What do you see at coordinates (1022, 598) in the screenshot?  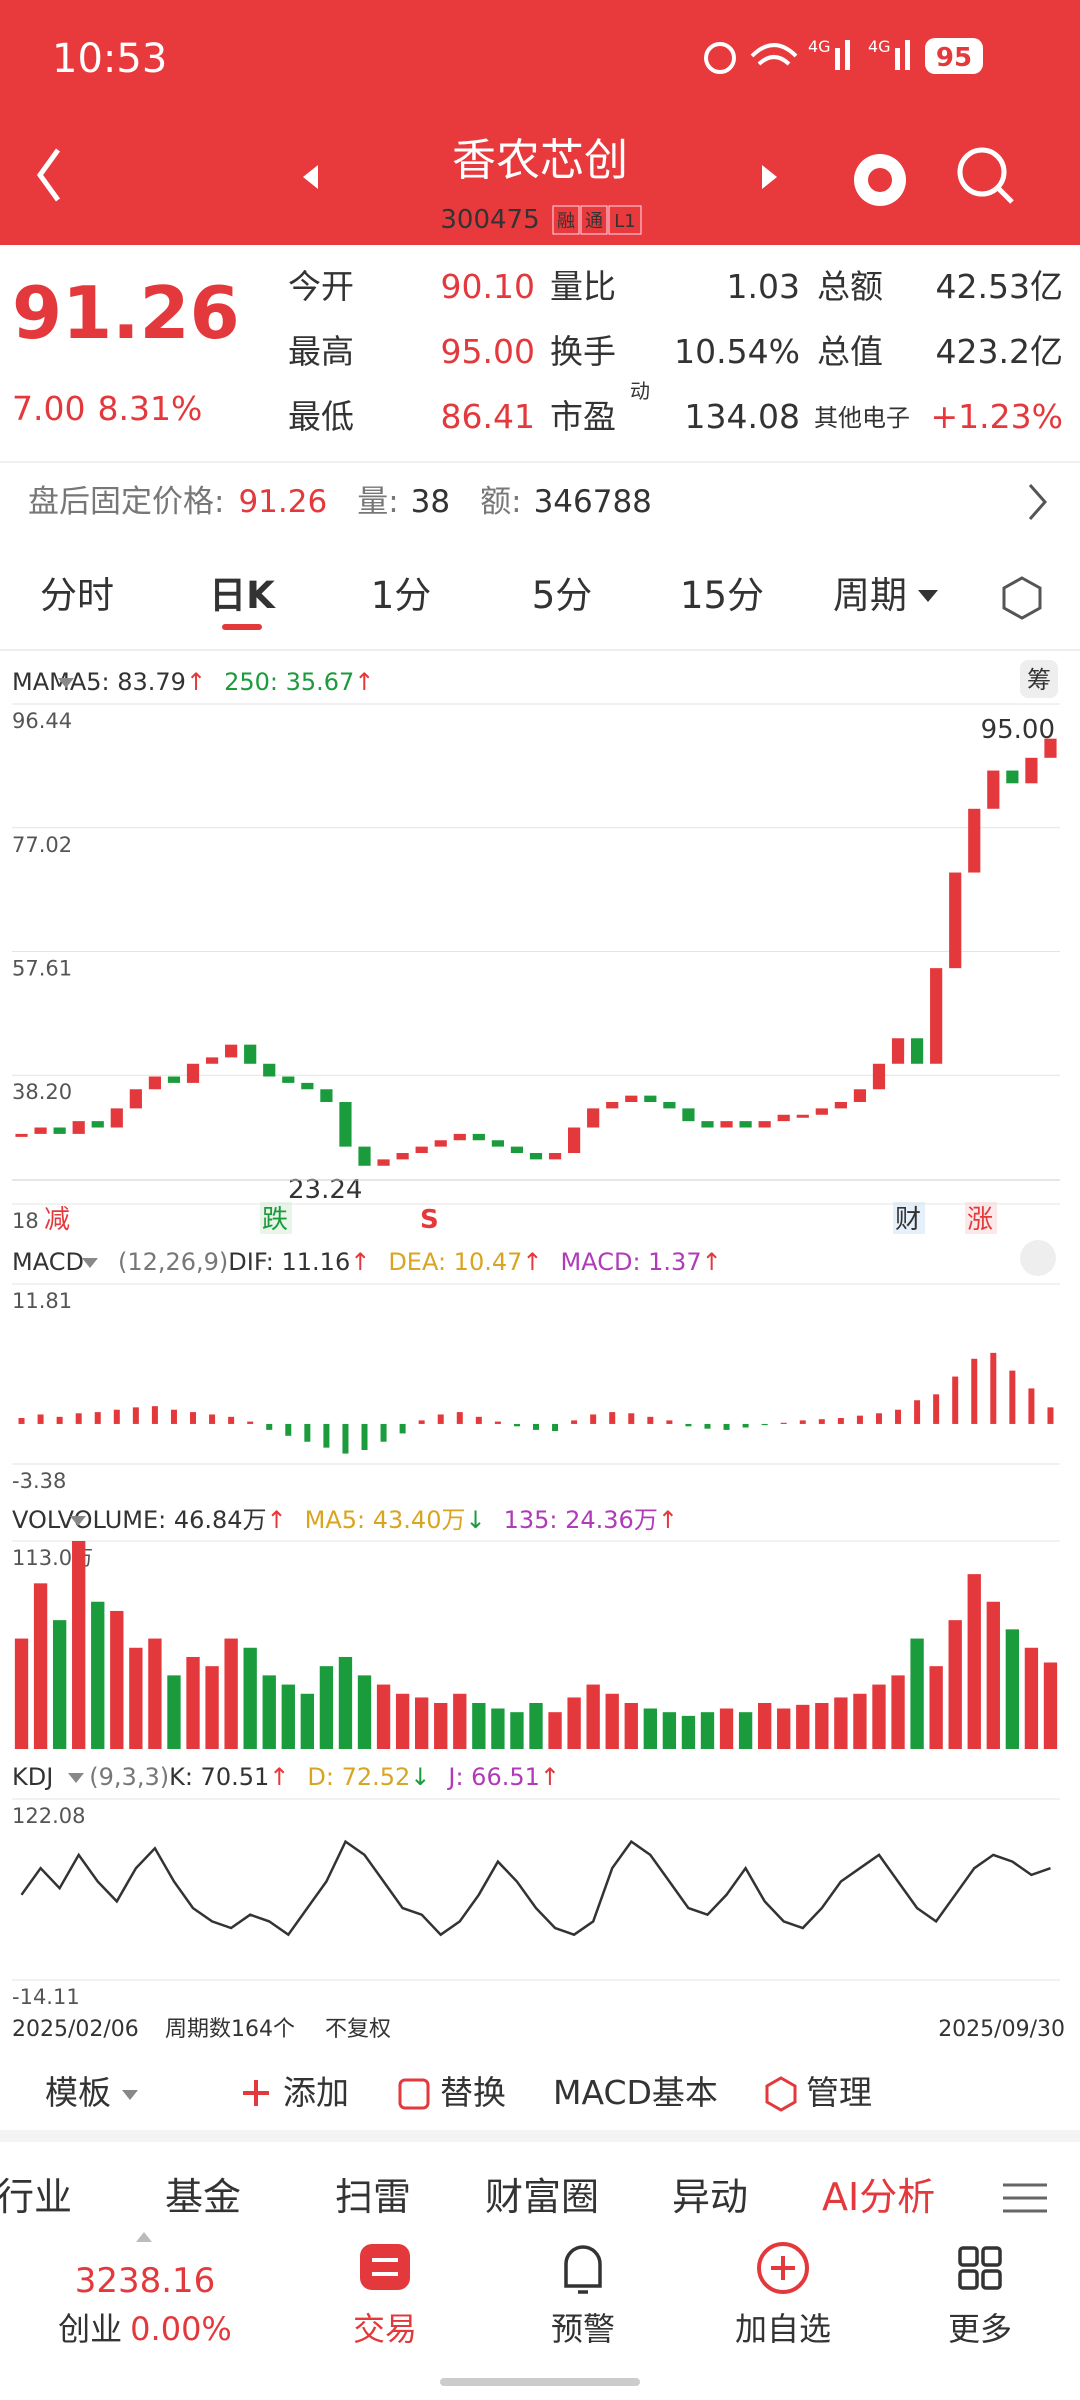 I see `settings-button` at bounding box center [1022, 598].